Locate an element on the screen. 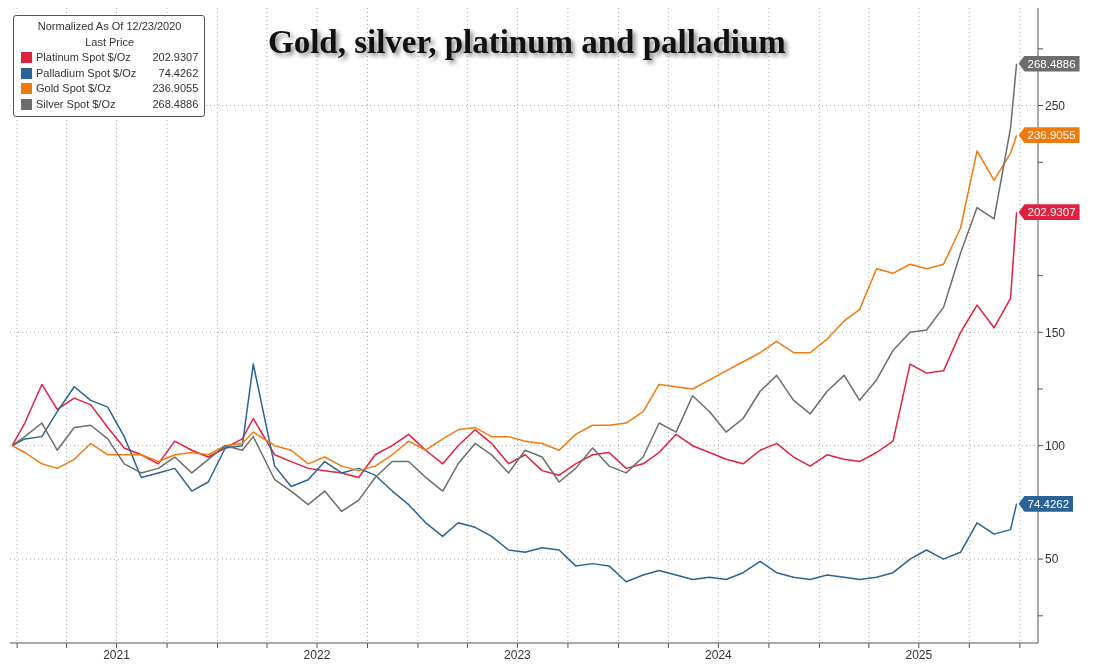 This screenshot has height=672, width=1103. data-label: 202.9307 is located at coordinates (1049, 212).